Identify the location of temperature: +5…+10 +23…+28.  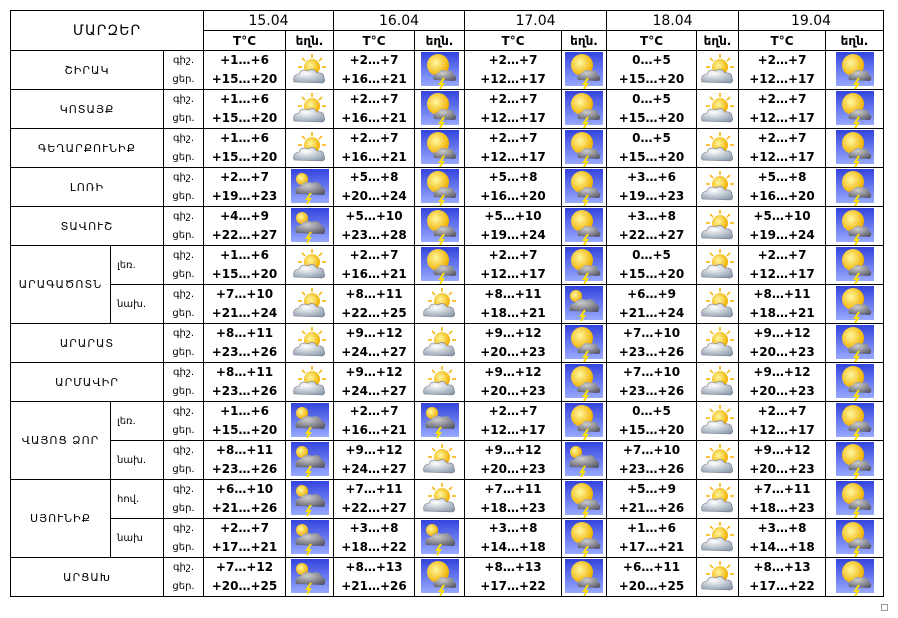
(374, 226).